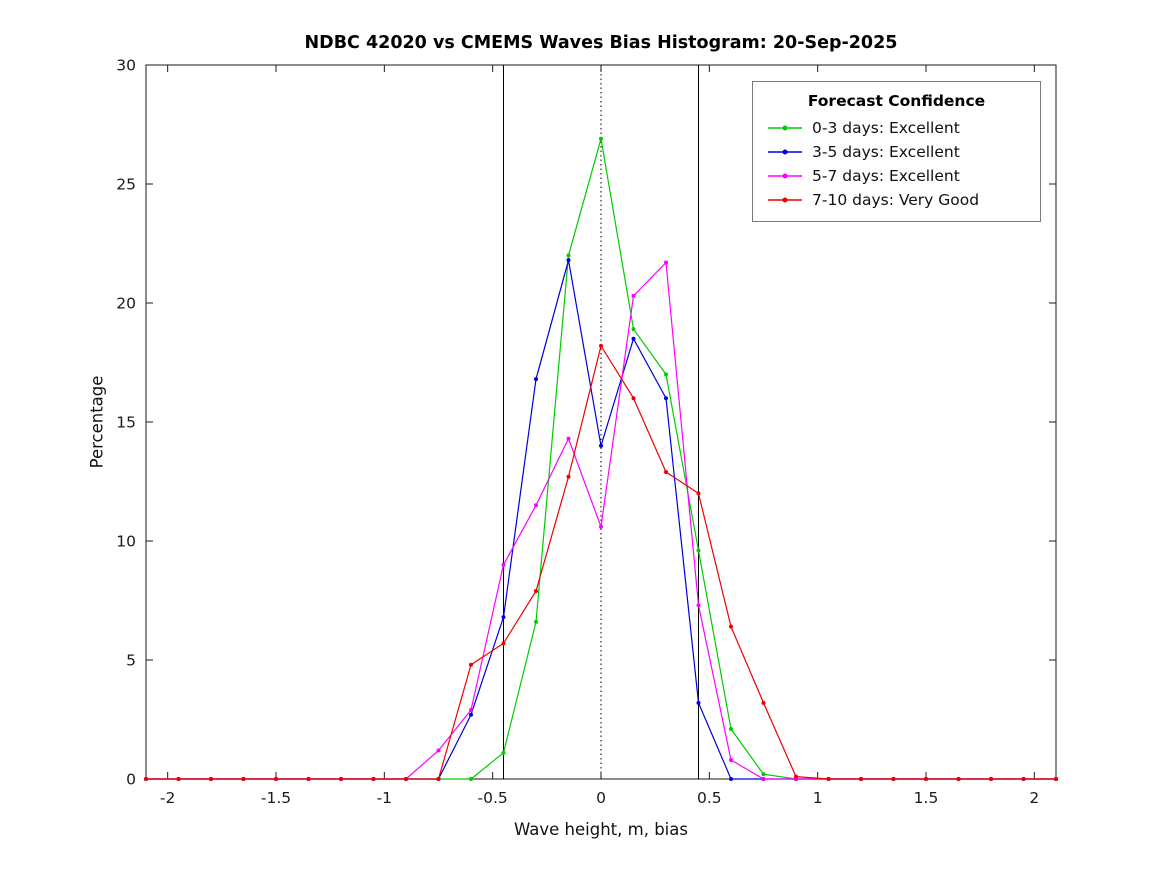 This screenshot has height=875, width=1167. I want to click on legend-item-label: 7-10 days: Very Good, so click(896, 200).